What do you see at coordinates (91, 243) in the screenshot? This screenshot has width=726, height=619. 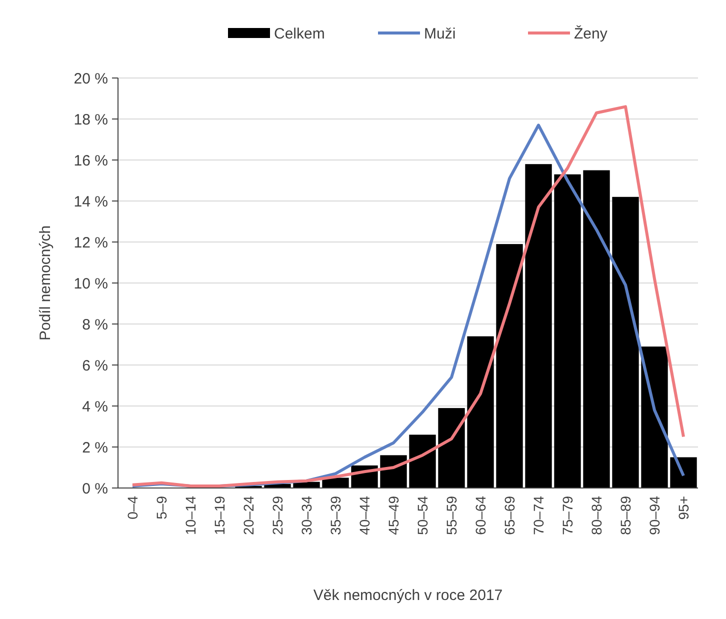 I see `y-tick-label: 12 %` at bounding box center [91, 243].